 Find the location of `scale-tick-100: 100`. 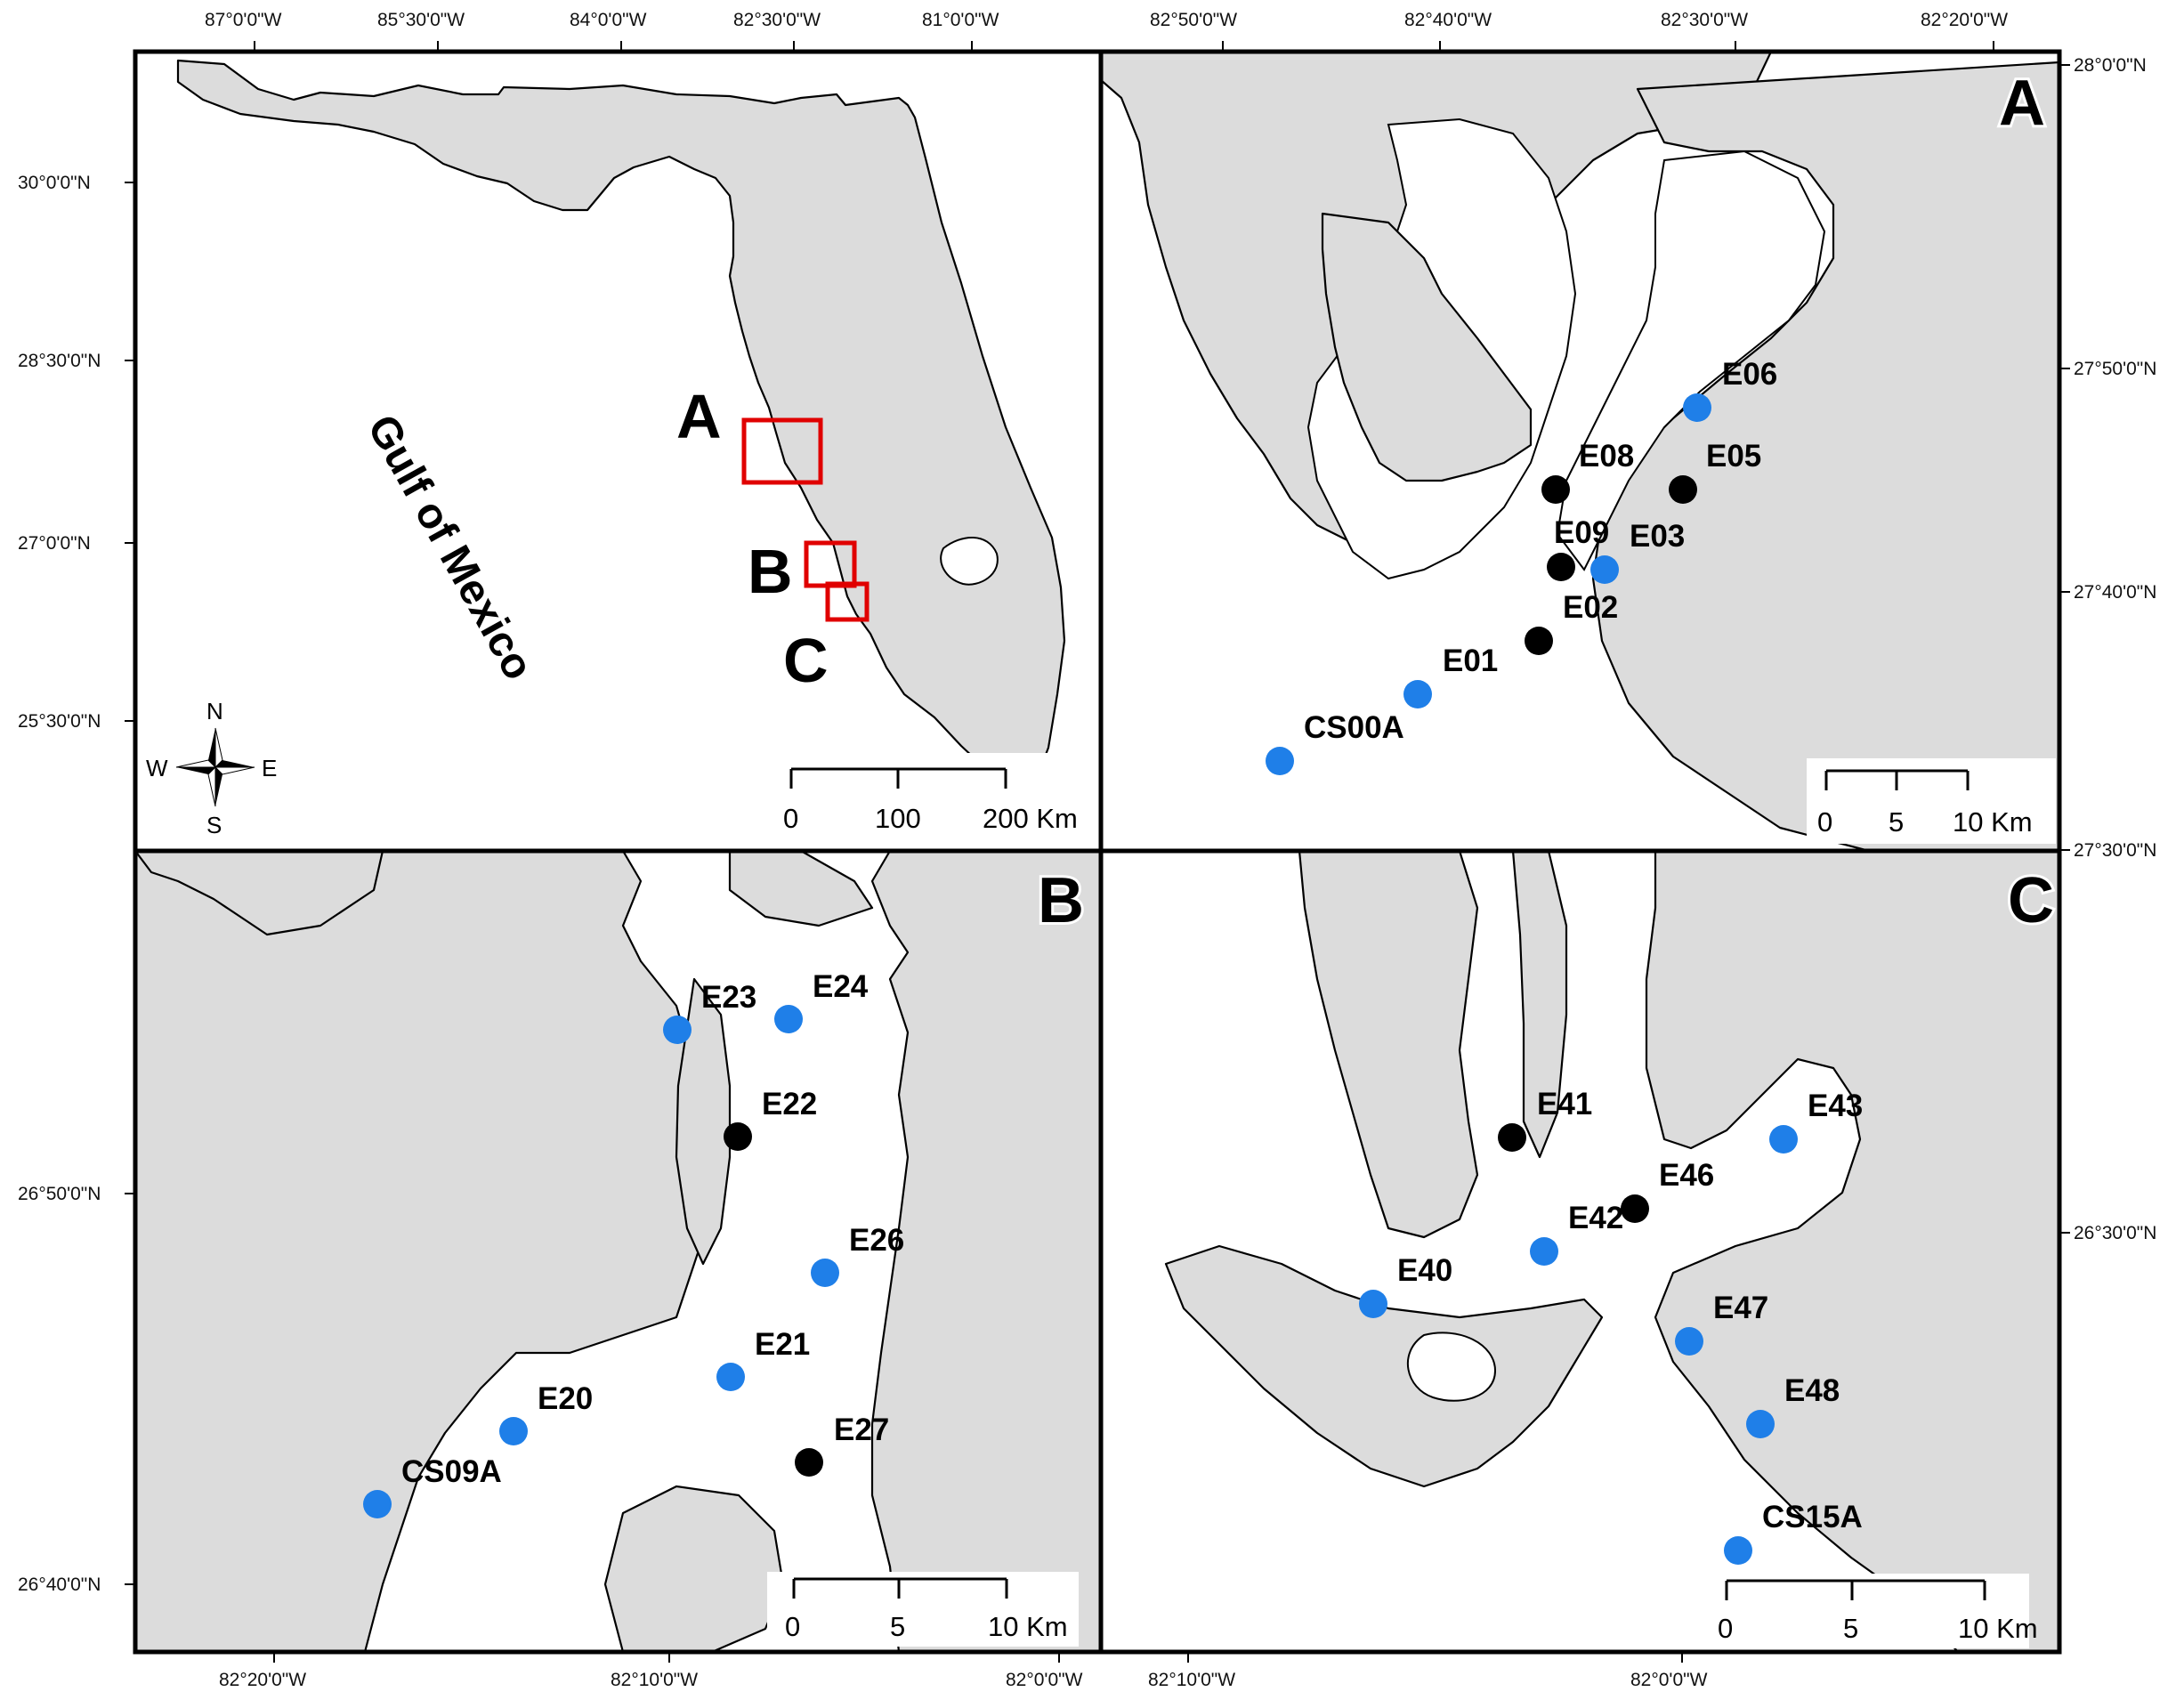

scale-tick-100: 100 is located at coordinates (898, 819).